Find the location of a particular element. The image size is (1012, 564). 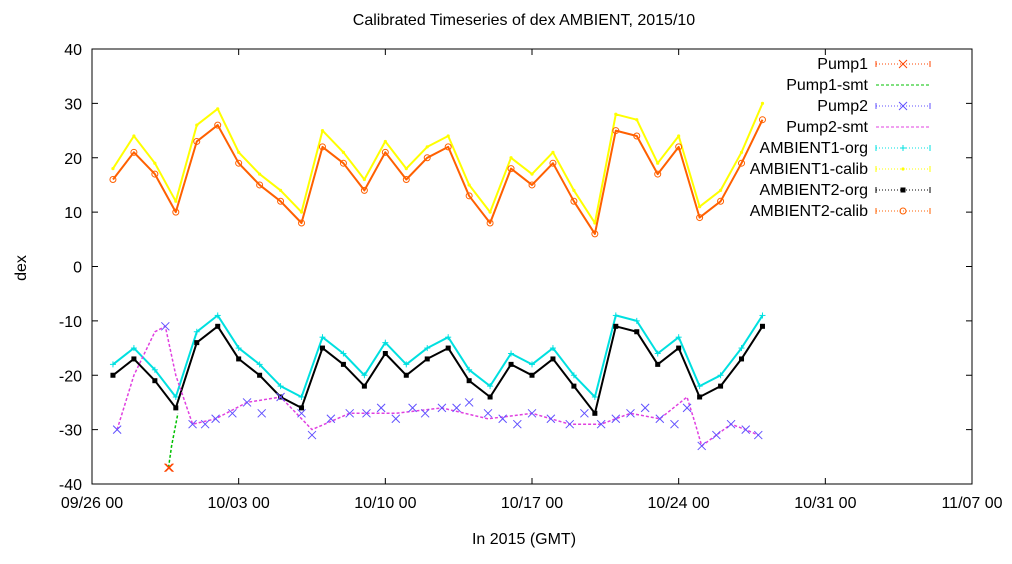

y-tick-label: 40 is located at coordinates (73, 50).